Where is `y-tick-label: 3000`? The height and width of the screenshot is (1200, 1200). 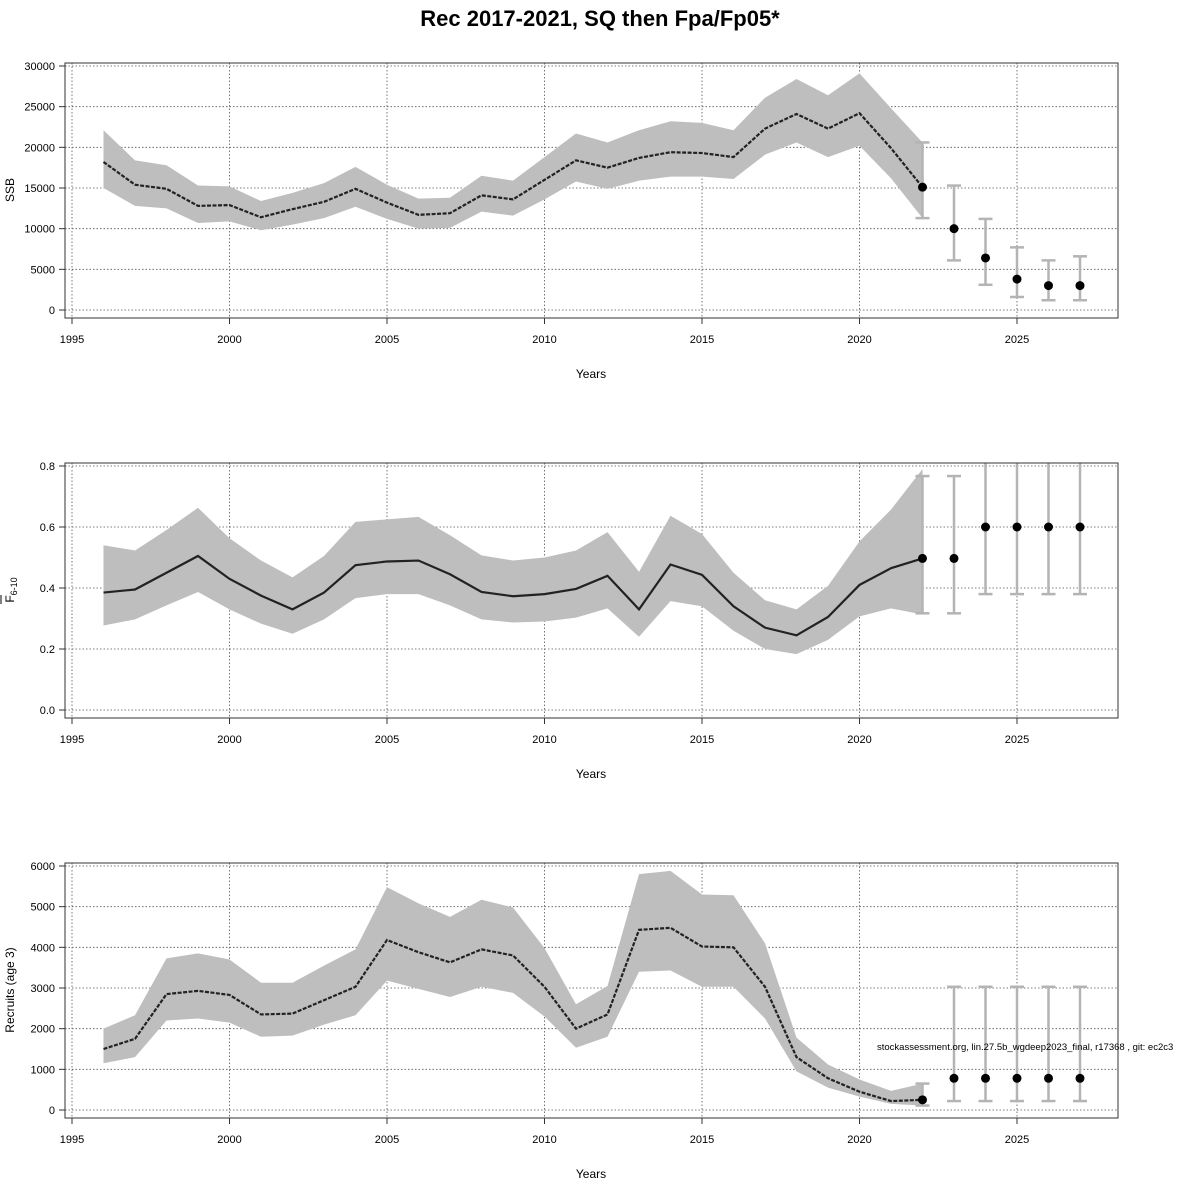 y-tick-label: 3000 is located at coordinates (43, 989).